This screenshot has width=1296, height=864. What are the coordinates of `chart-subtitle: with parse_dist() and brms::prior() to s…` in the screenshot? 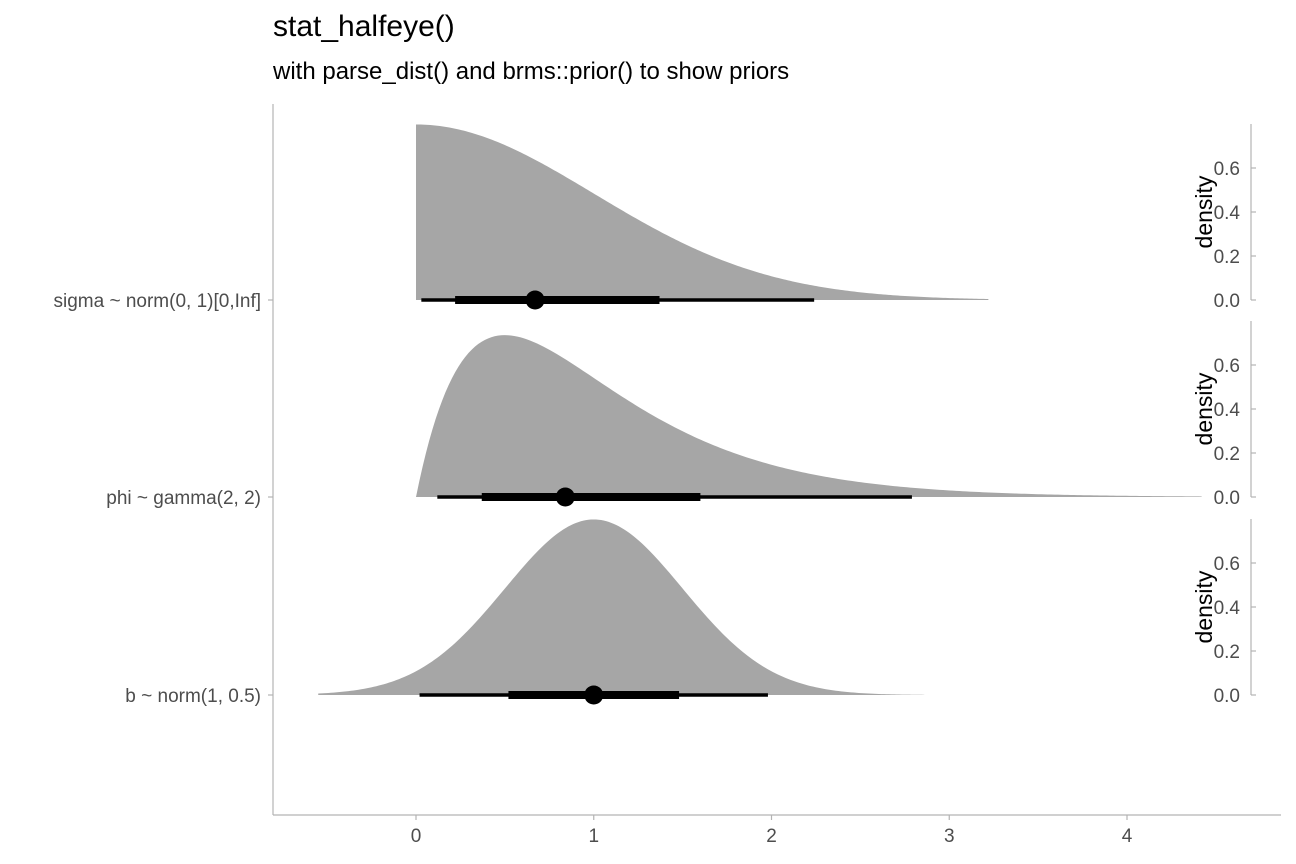 It's located at (531, 71).